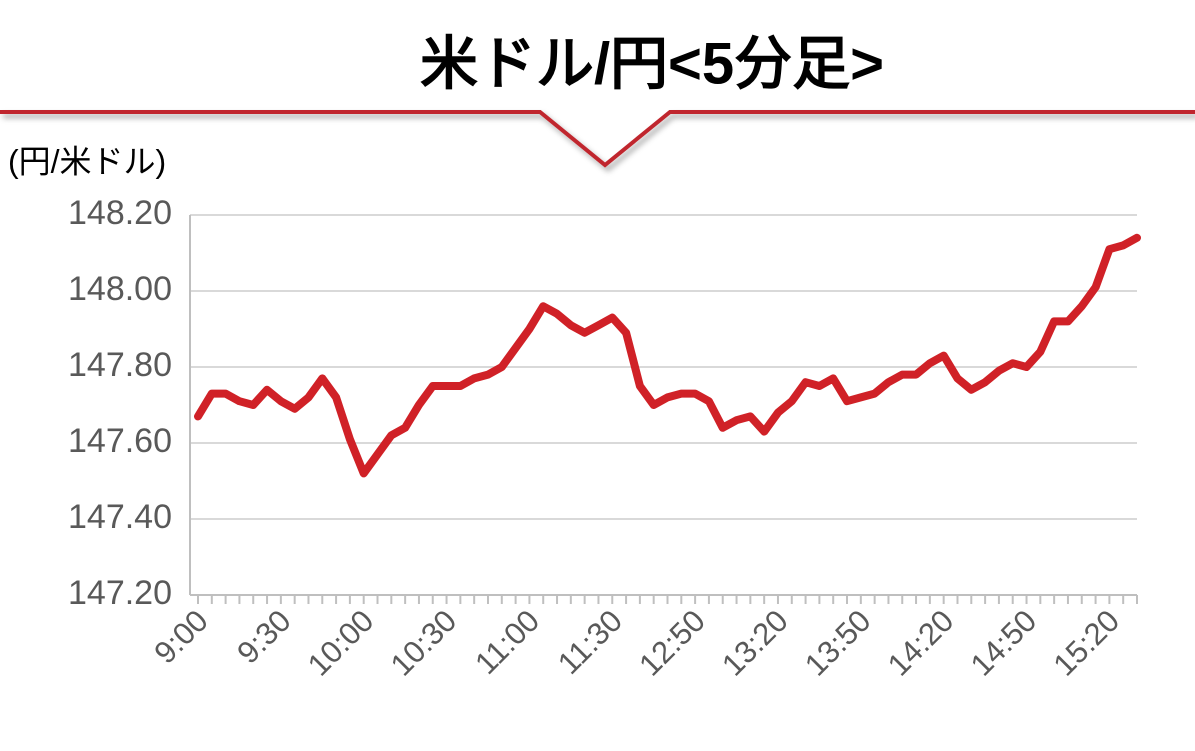 This screenshot has width=1195, height=751. What do you see at coordinates (120, 517) in the screenshot?
I see `y-tick-label: 147.40` at bounding box center [120, 517].